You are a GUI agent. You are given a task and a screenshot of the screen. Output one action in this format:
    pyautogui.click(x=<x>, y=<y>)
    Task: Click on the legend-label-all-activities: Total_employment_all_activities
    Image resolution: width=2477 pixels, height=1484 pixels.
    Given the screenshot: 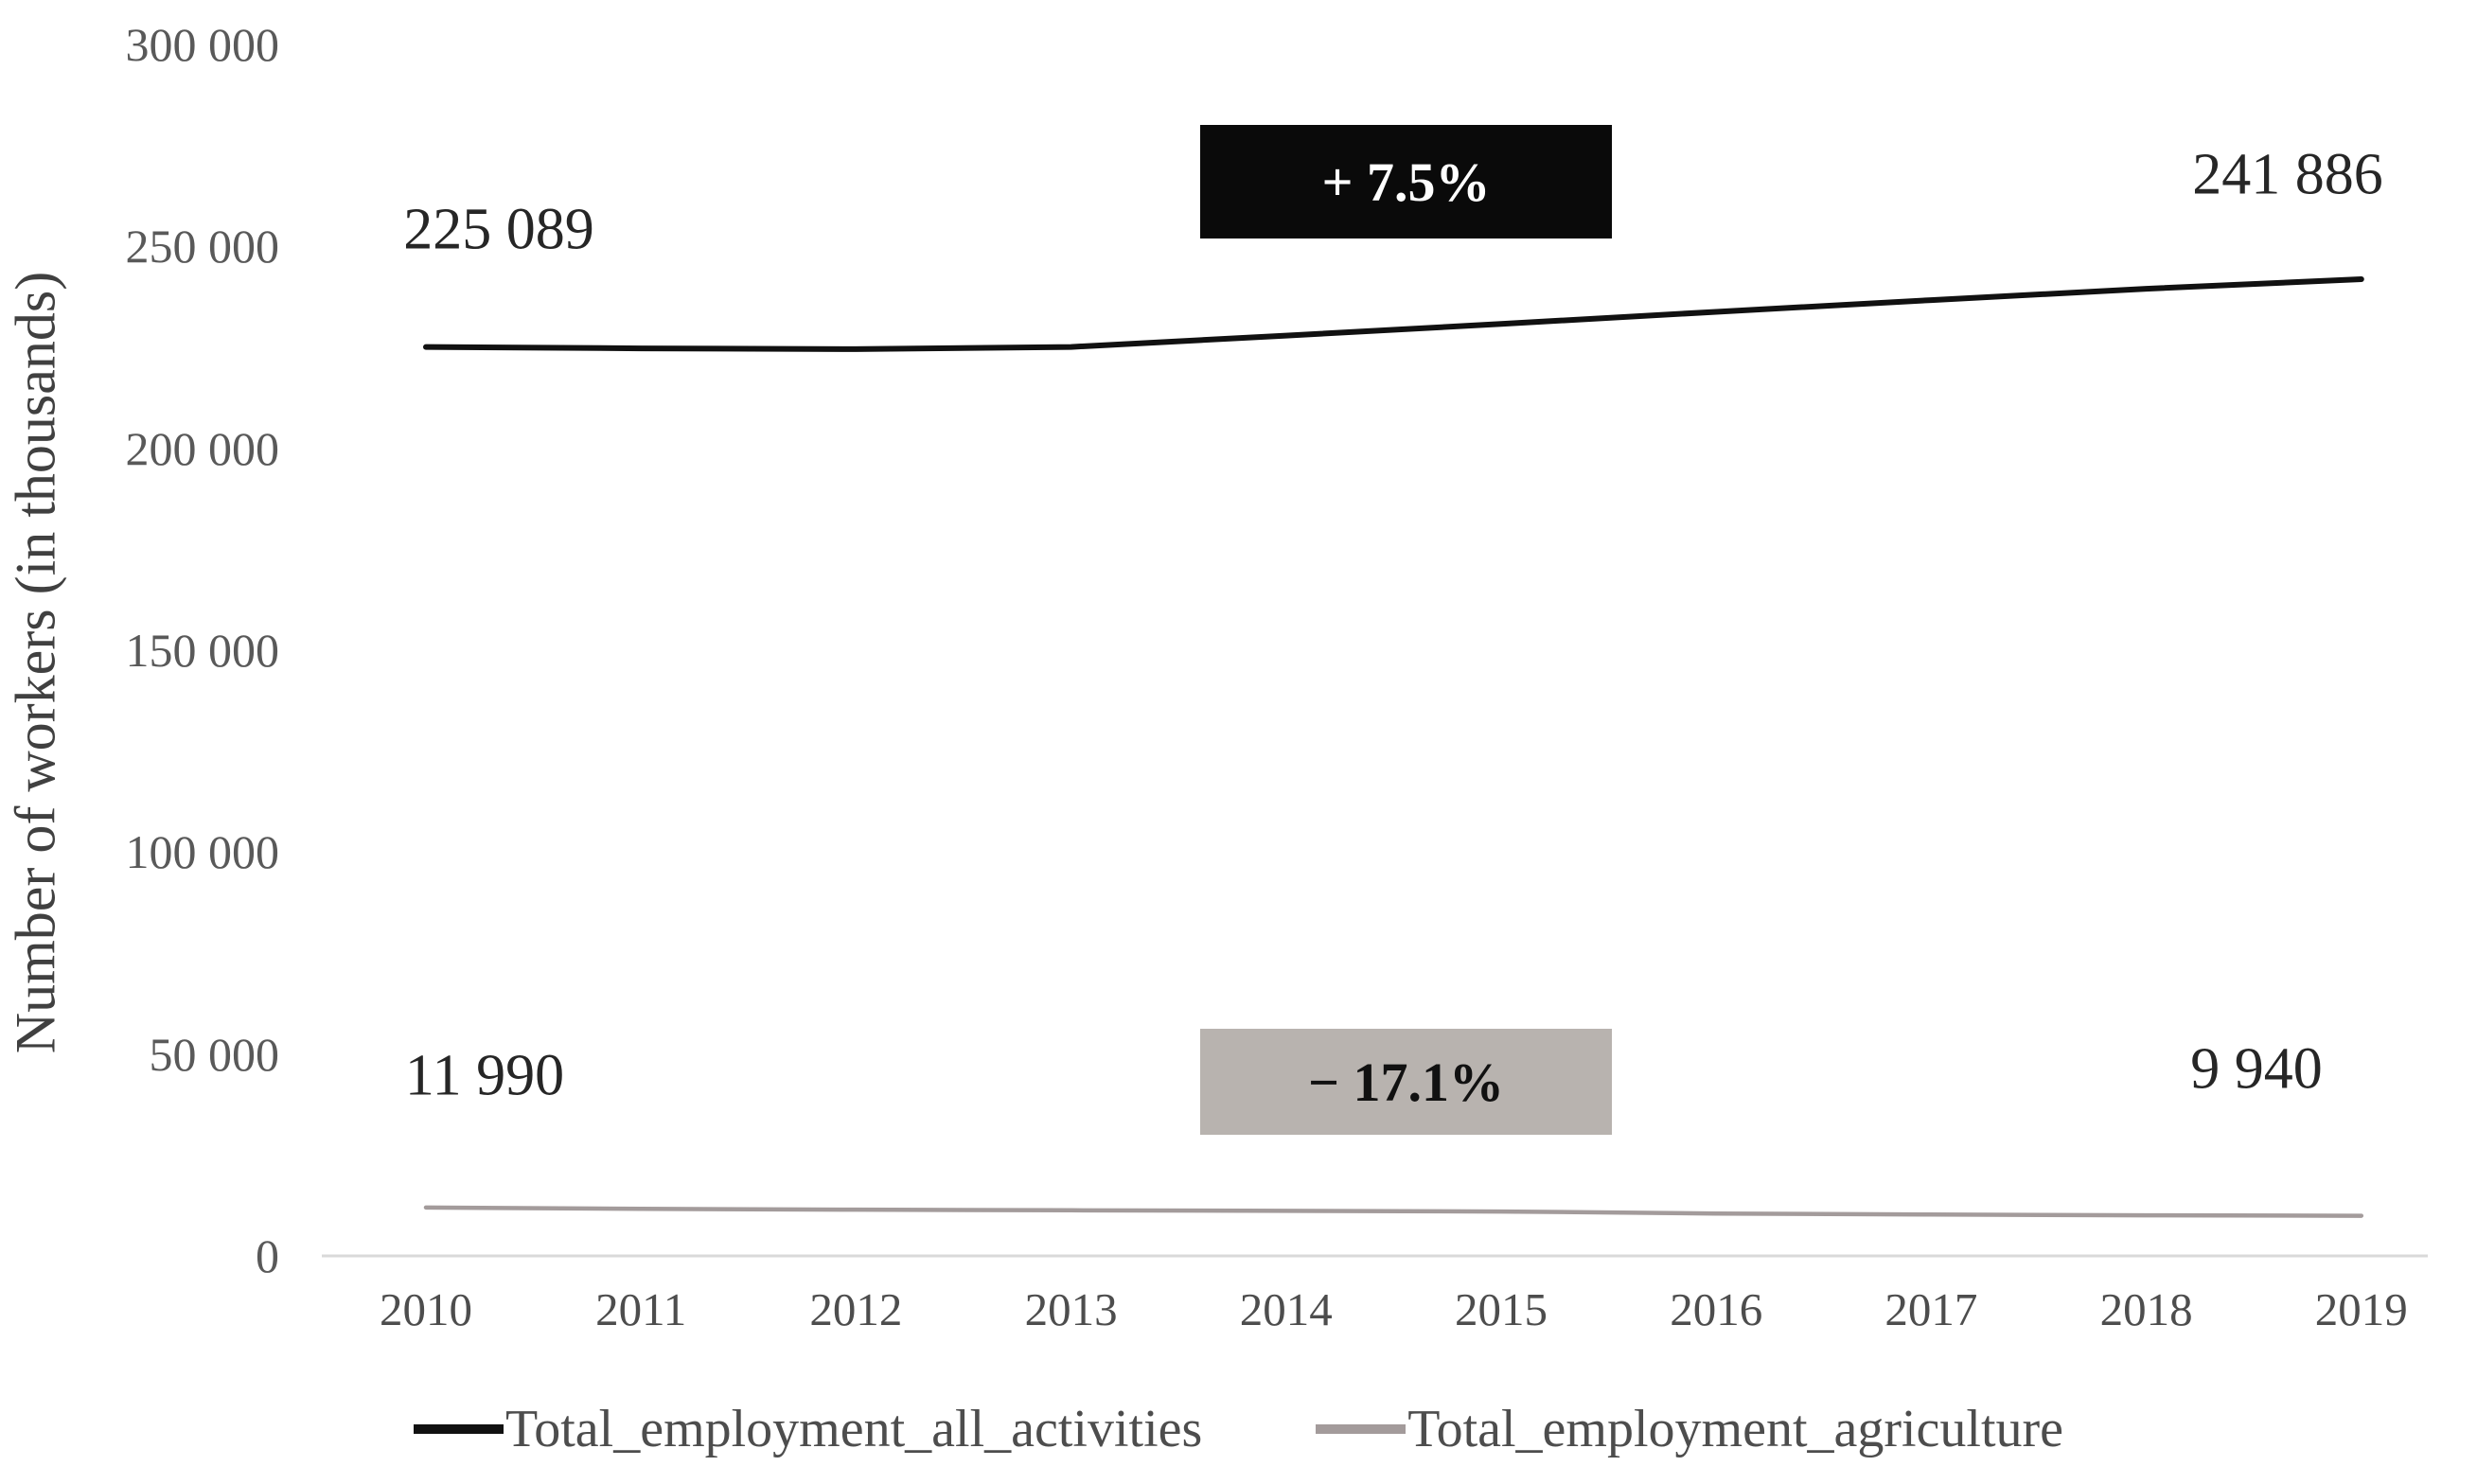 What is the action you would take?
    pyautogui.click(x=853, y=1428)
    